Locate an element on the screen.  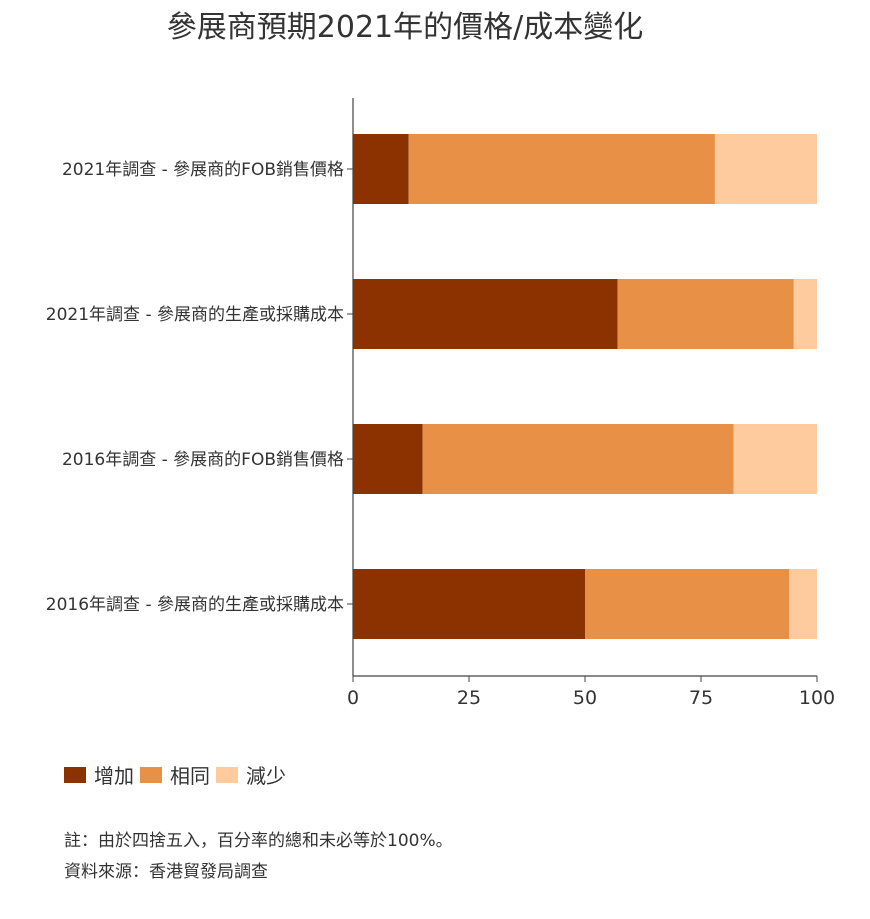
x-tick-label: 50 is located at coordinates (585, 698).